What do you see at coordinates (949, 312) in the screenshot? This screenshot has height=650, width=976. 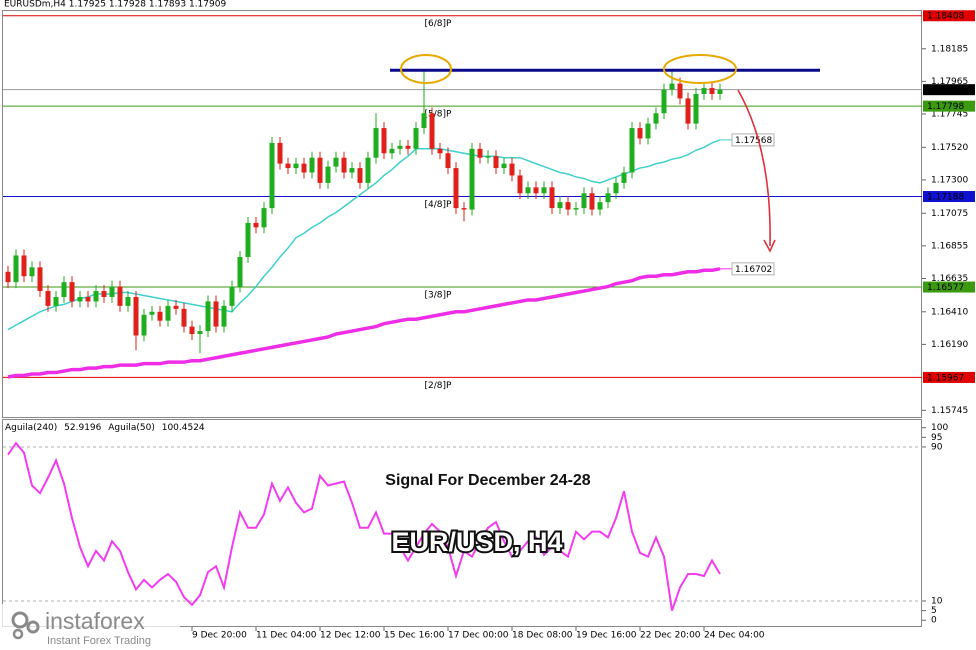 I see `y-tick-label: 1.16410` at bounding box center [949, 312].